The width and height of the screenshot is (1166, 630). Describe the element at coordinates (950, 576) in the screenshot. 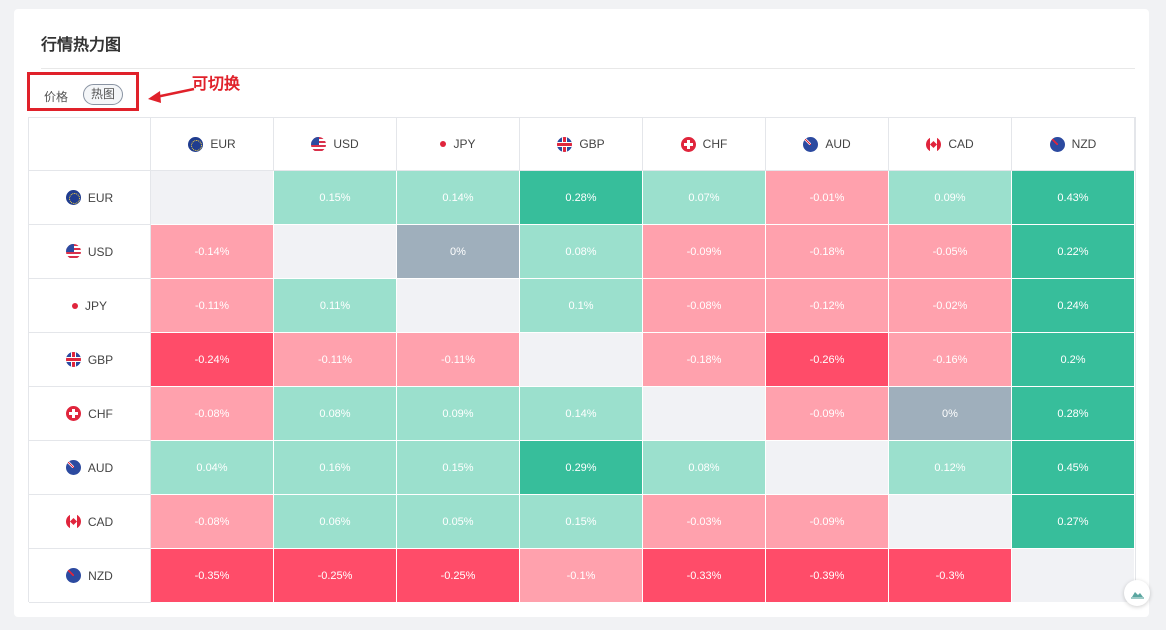

I see `heatmap-cell: -0.3%` at that location.